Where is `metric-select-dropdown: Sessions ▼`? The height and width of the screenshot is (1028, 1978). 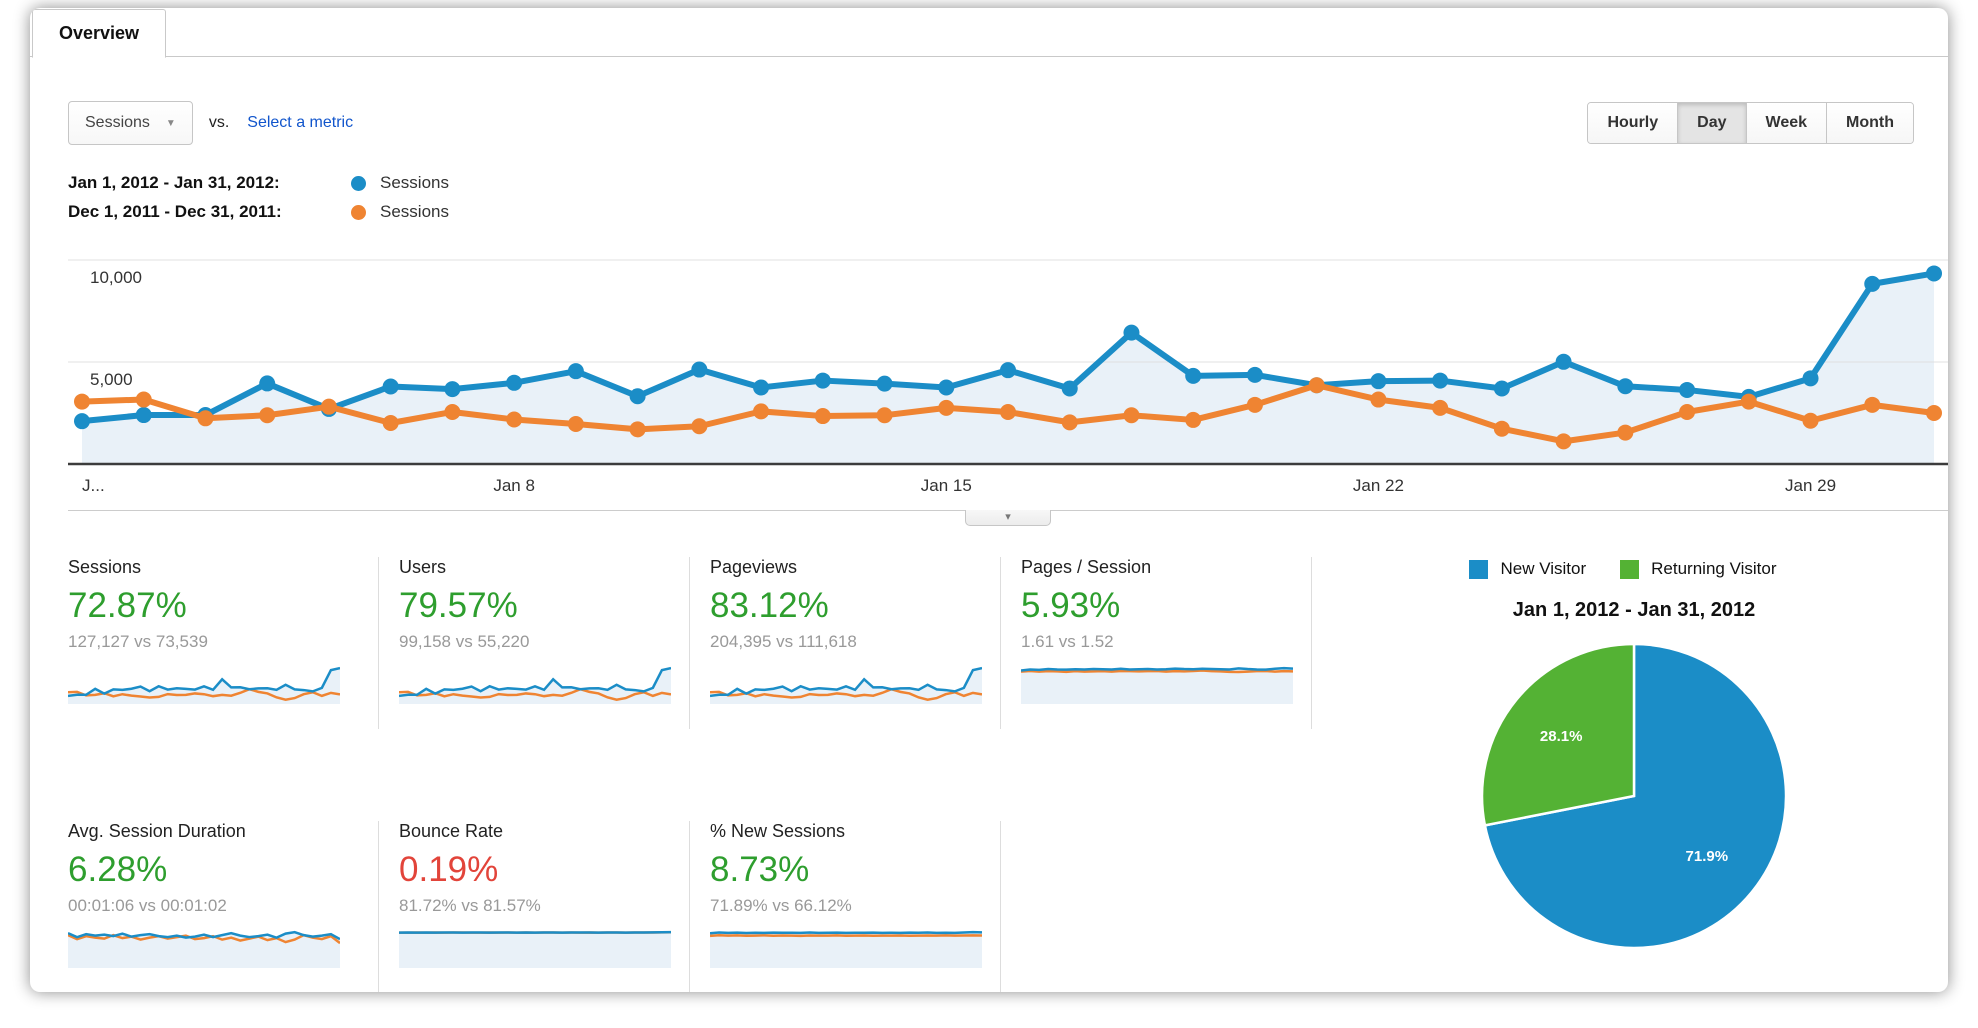 metric-select-dropdown: Sessions ▼ is located at coordinates (130, 123).